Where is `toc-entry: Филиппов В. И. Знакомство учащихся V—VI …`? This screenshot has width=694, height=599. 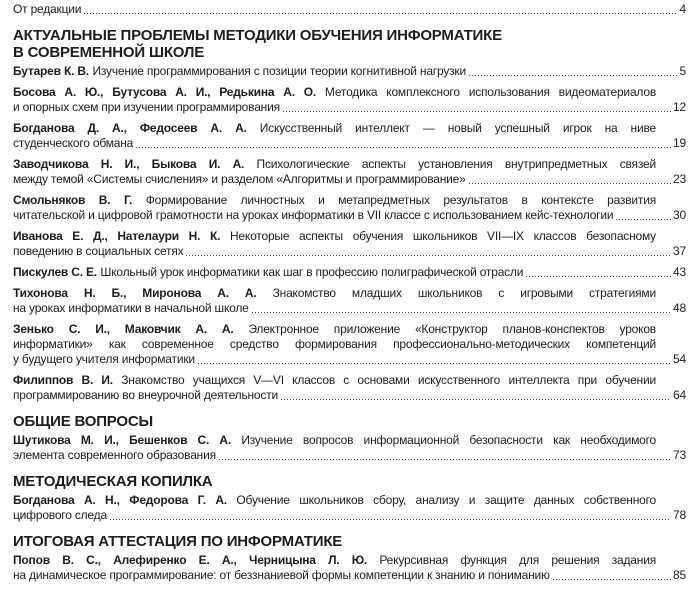 toc-entry: Филиппов В. И. Знакомство учащихся V—VI … is located at coordinates (349, 388).